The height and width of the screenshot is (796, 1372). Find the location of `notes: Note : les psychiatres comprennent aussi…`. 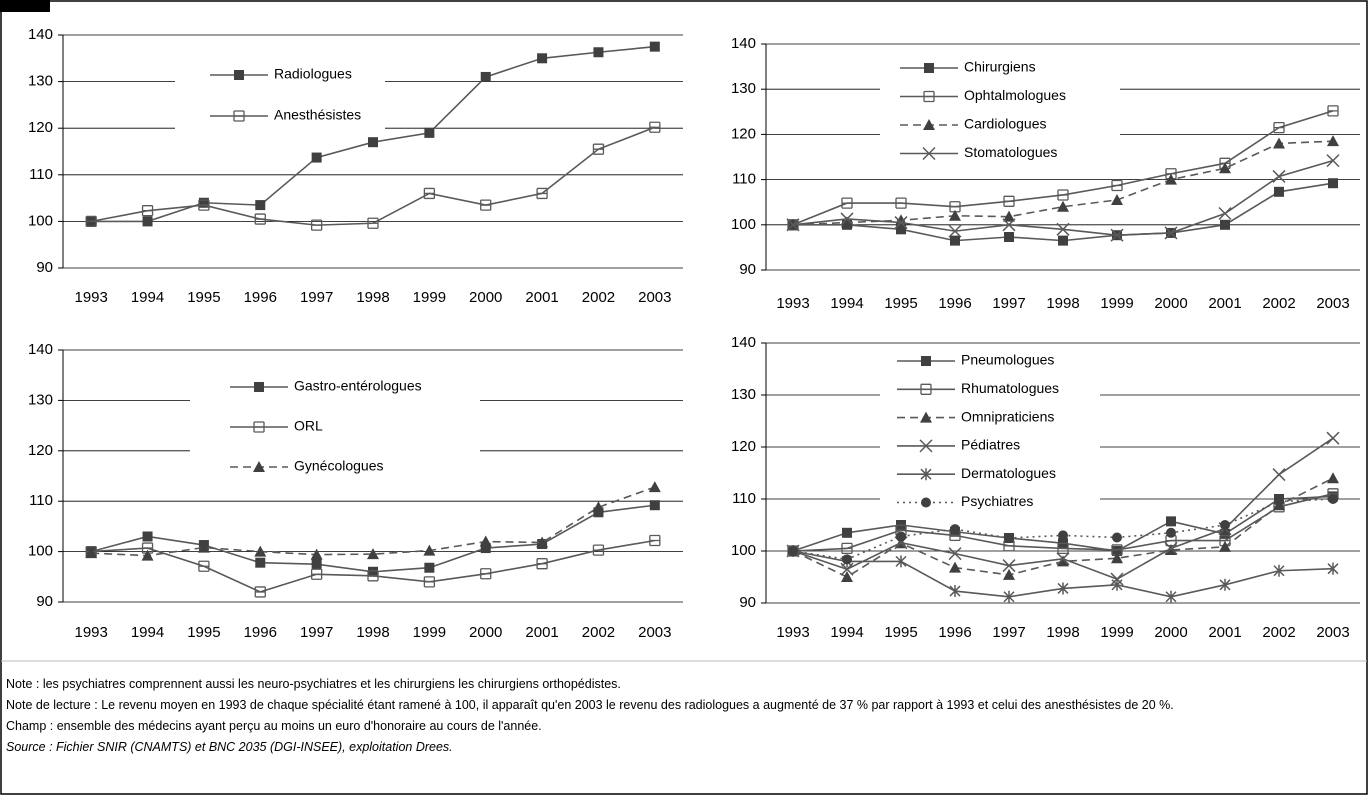

notes: Note : les psychiatres comprennent aussi… is located at coordinates (676, 716).